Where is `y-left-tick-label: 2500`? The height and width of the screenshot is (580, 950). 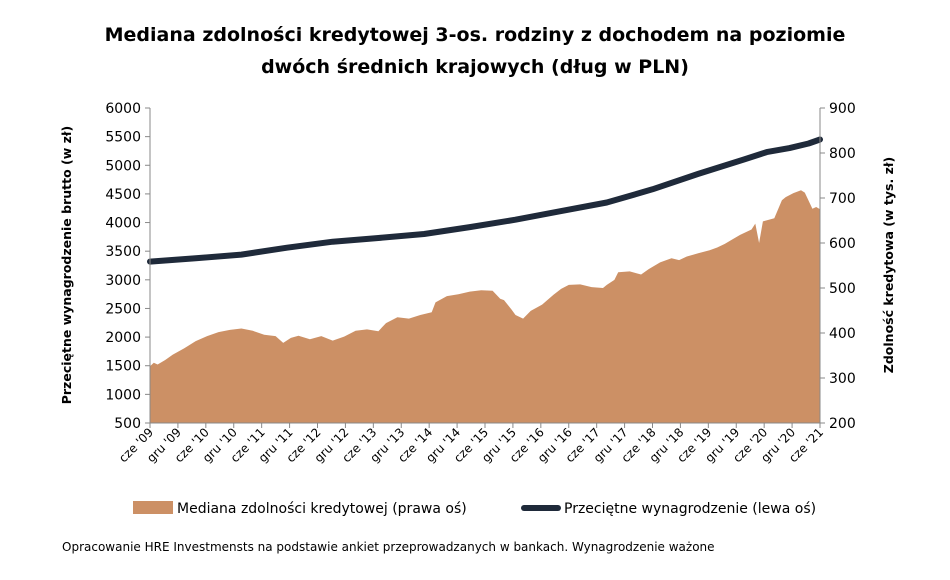
y-left-tick-label: 2500 is located at coordinates (123, 309).